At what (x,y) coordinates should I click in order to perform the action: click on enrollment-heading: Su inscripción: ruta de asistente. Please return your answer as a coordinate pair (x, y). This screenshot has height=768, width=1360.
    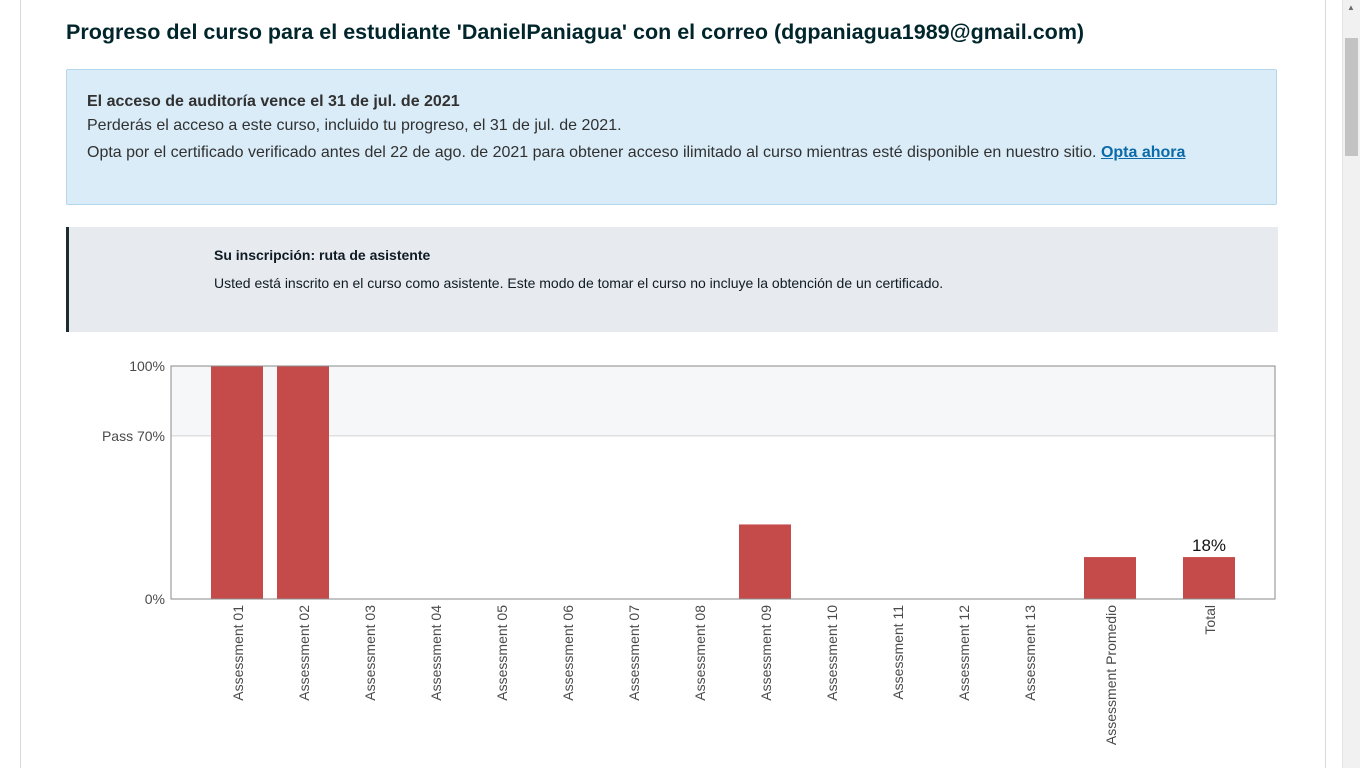
    Looking at the image, I should click on (322, 255).